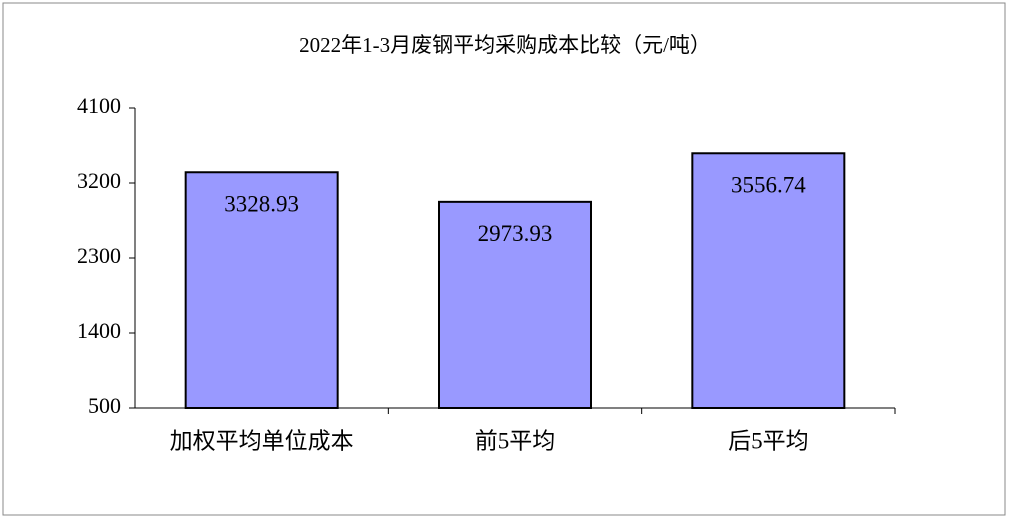 The image size is (1010, 522). Describe the element at coordinates (505, 45) in the screenshot. I see `chart-title: 2022年1-3月废钢平均采购成本比较（元/吨）` at that location.